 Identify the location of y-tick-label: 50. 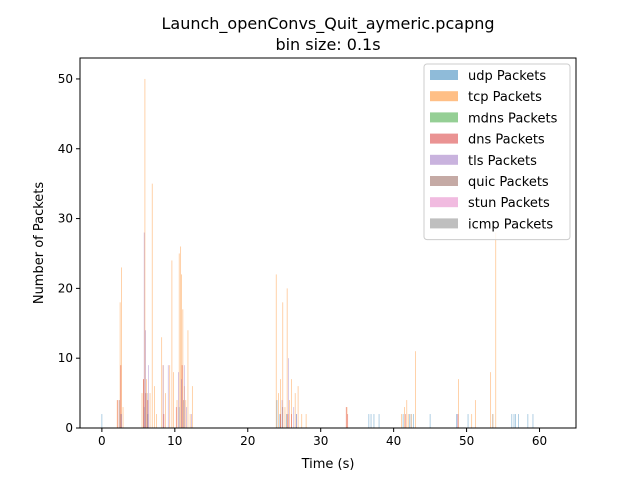
(65, 79).